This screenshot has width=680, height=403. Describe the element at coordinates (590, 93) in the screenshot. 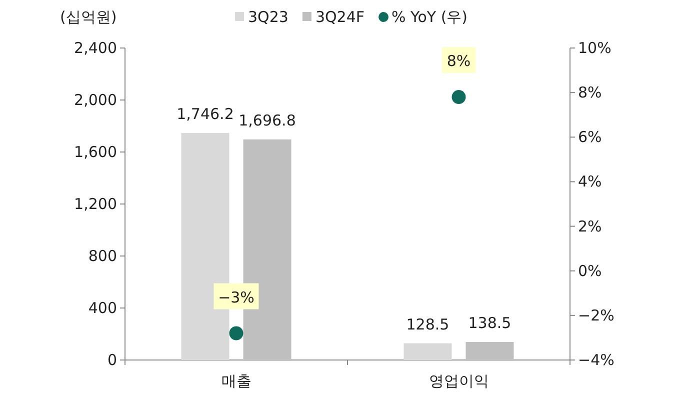

I see `y2-tick-label: 8%` at that location.